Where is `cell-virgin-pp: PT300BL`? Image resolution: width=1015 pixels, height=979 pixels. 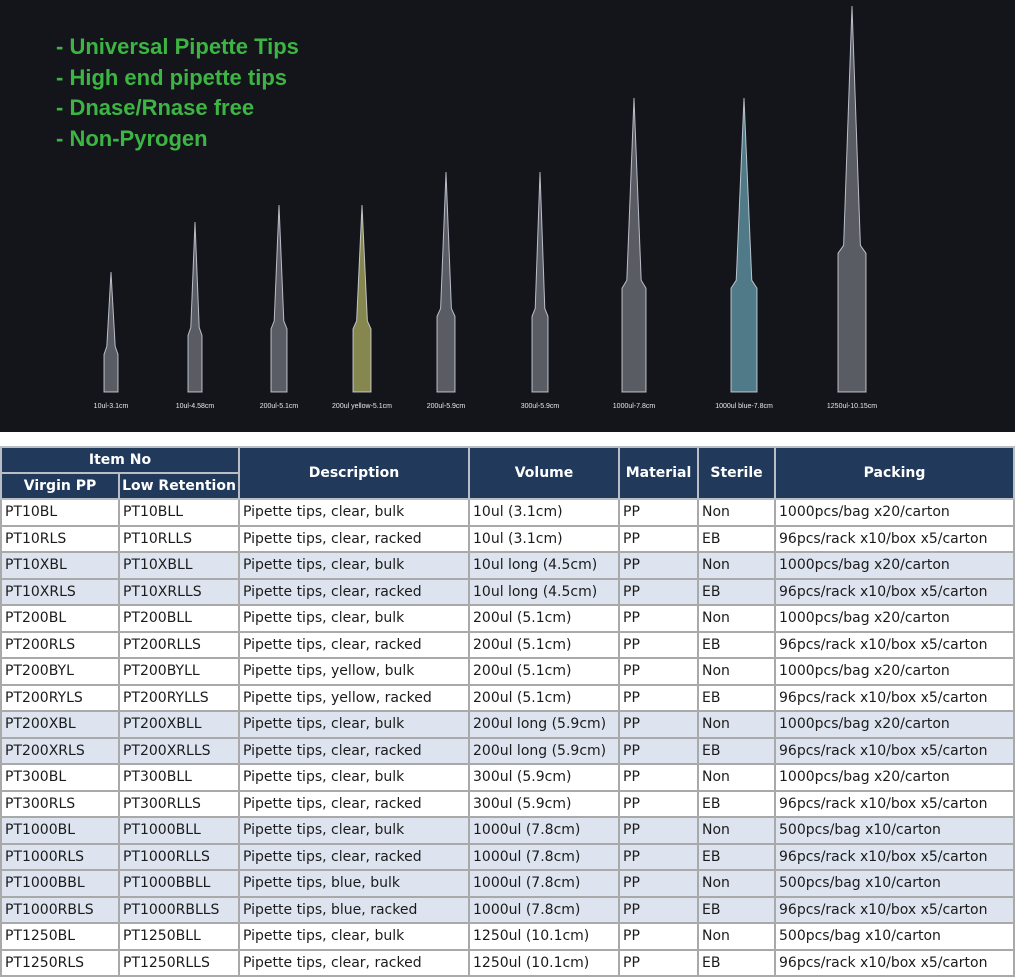
cell-virgin-pp: PT300BL is located at coordinates (60, 777).